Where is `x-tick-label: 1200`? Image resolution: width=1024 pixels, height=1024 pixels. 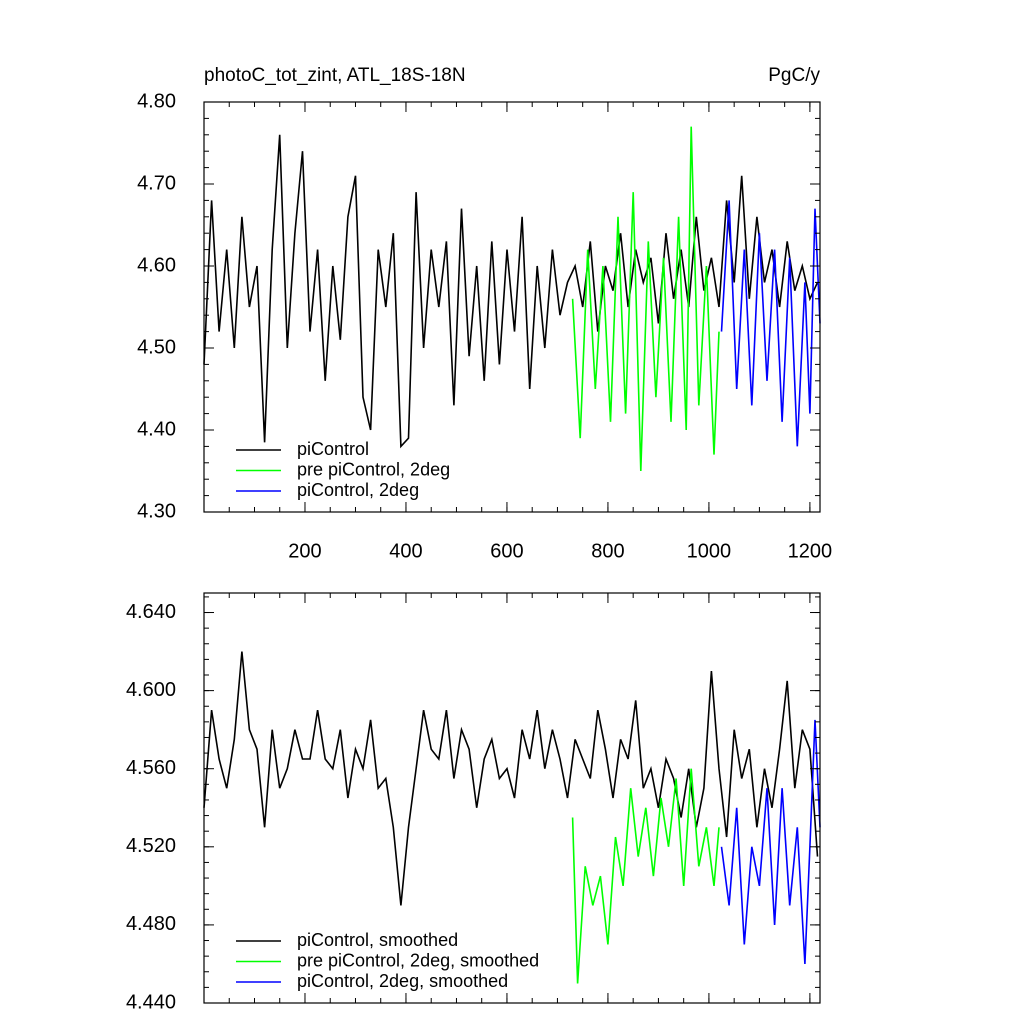 x-tick-label: 1200 is located at coordinates (810, 551).